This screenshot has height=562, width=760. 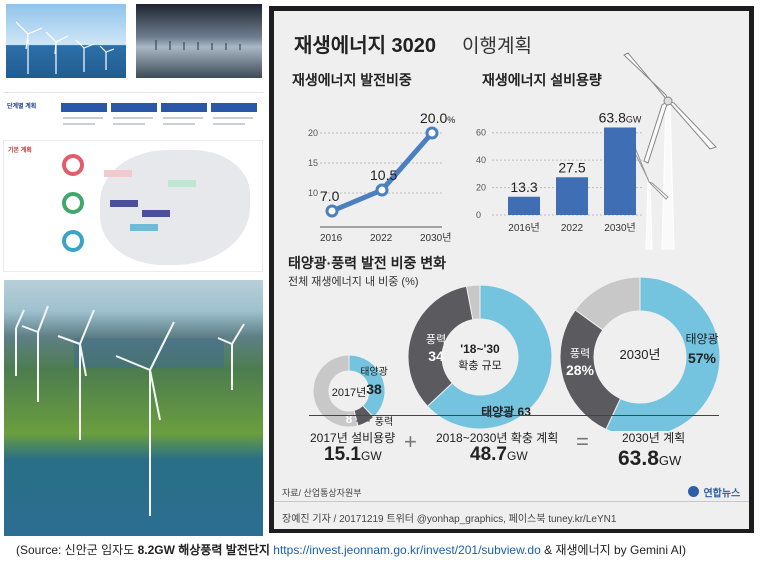 I want to click on bar-chart-unit: GW, so click(x=634, y=120).